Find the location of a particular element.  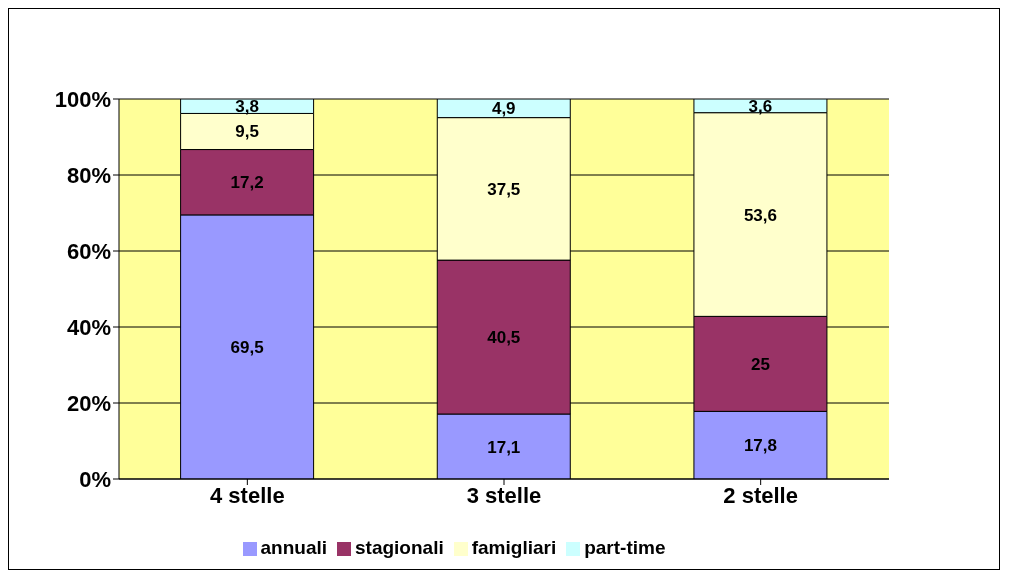

data-label: 3,6 is located at coordinates (760, 106).